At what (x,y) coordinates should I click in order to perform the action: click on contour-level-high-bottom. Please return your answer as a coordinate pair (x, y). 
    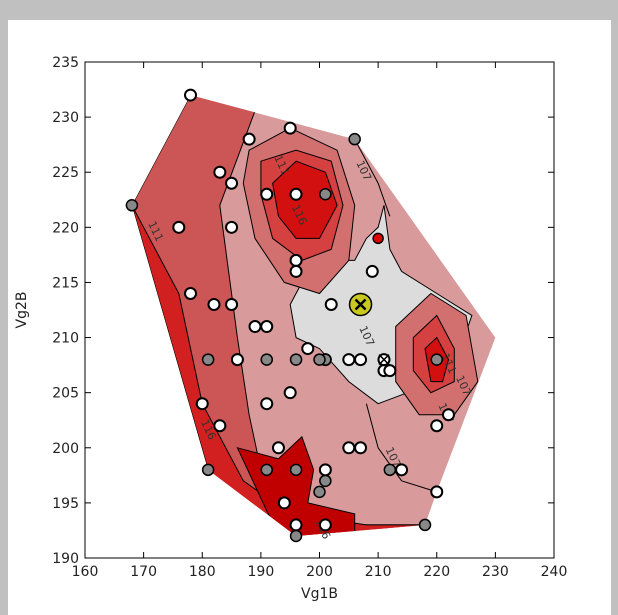
    Looking at the image, I should click on (296, 485).